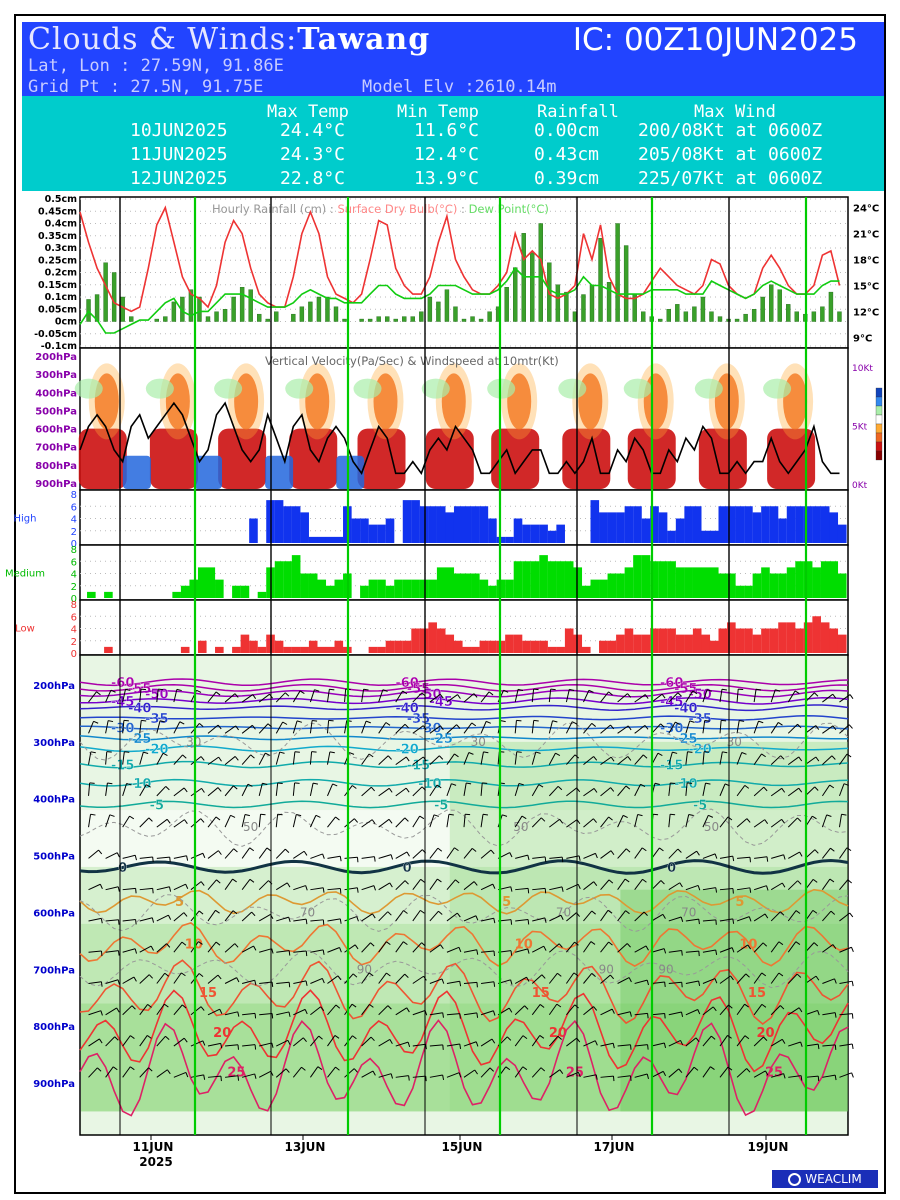 This screenshot has width=900, height=1200. Describe the element at coordinates (61, 199) in the screenshot. I see `rain-axis-tick: 0.5cm` at that location.